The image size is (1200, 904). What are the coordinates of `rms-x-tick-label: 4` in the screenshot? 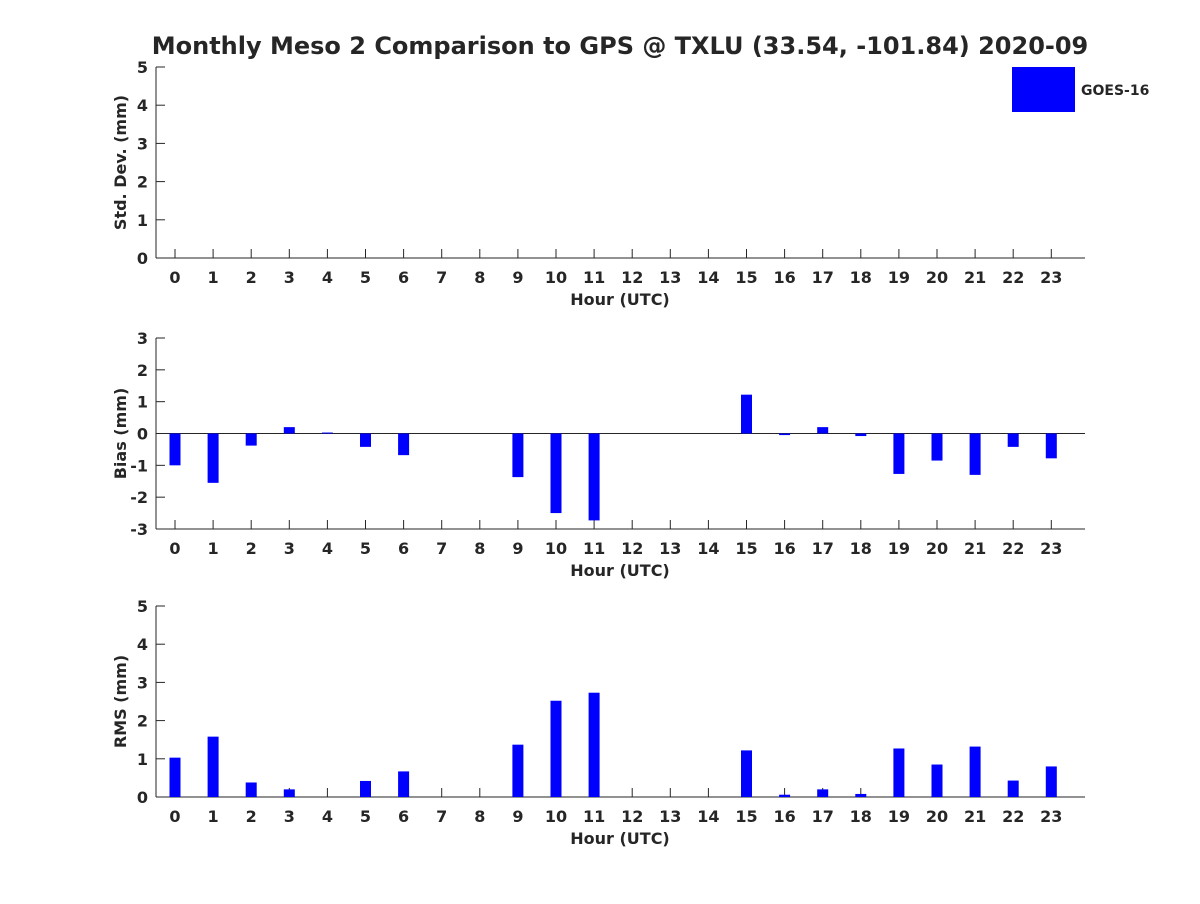 It's located at (327, 816).